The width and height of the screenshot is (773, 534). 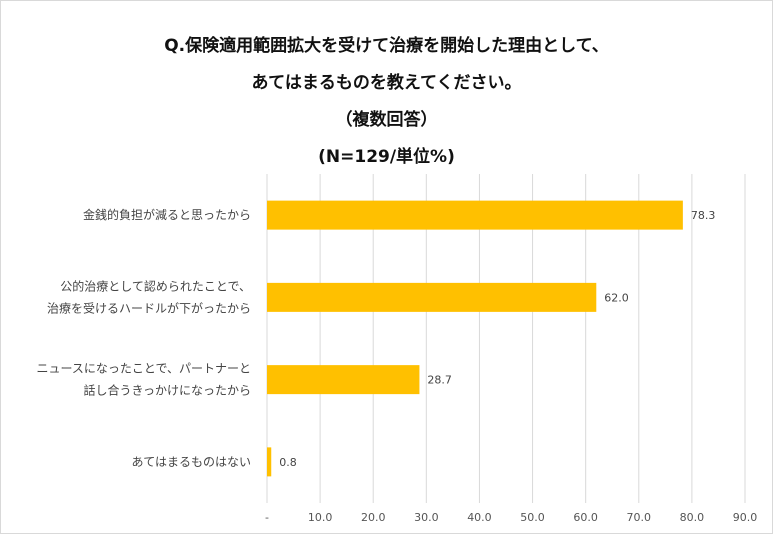 I want to click on data-label: 78.3, so click(x=703, y=215).